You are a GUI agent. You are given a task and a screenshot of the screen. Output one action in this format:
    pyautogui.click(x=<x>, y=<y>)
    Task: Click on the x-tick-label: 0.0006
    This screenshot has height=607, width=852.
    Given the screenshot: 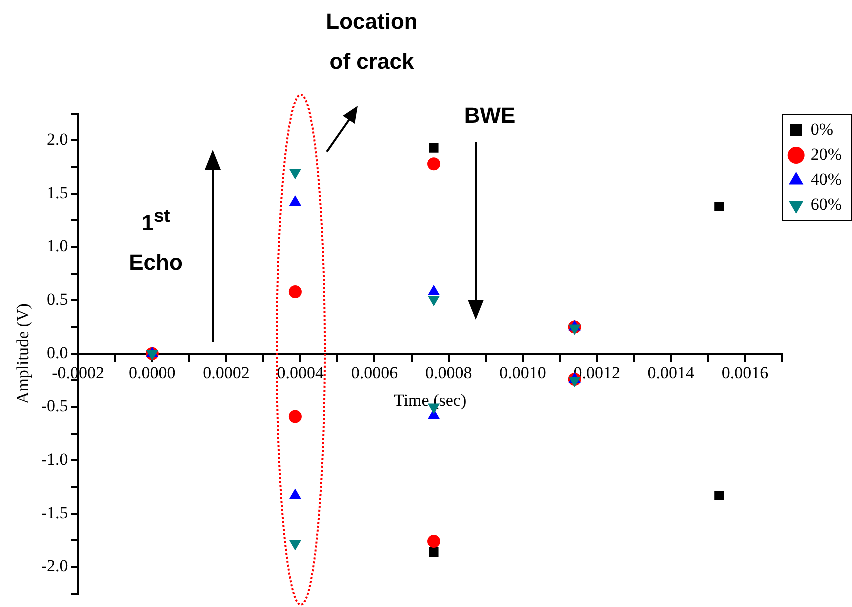 What is the action you would take?
    pyautogui.click(x=374, y=373)
    